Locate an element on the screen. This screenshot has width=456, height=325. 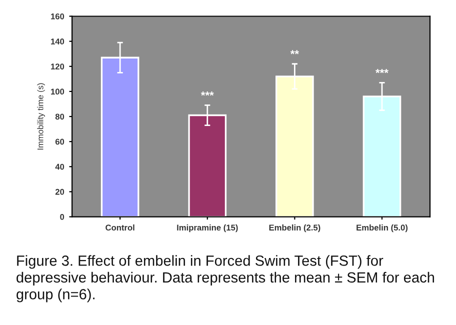
y-tick-label: 40 is located at coordinates (59, 167).